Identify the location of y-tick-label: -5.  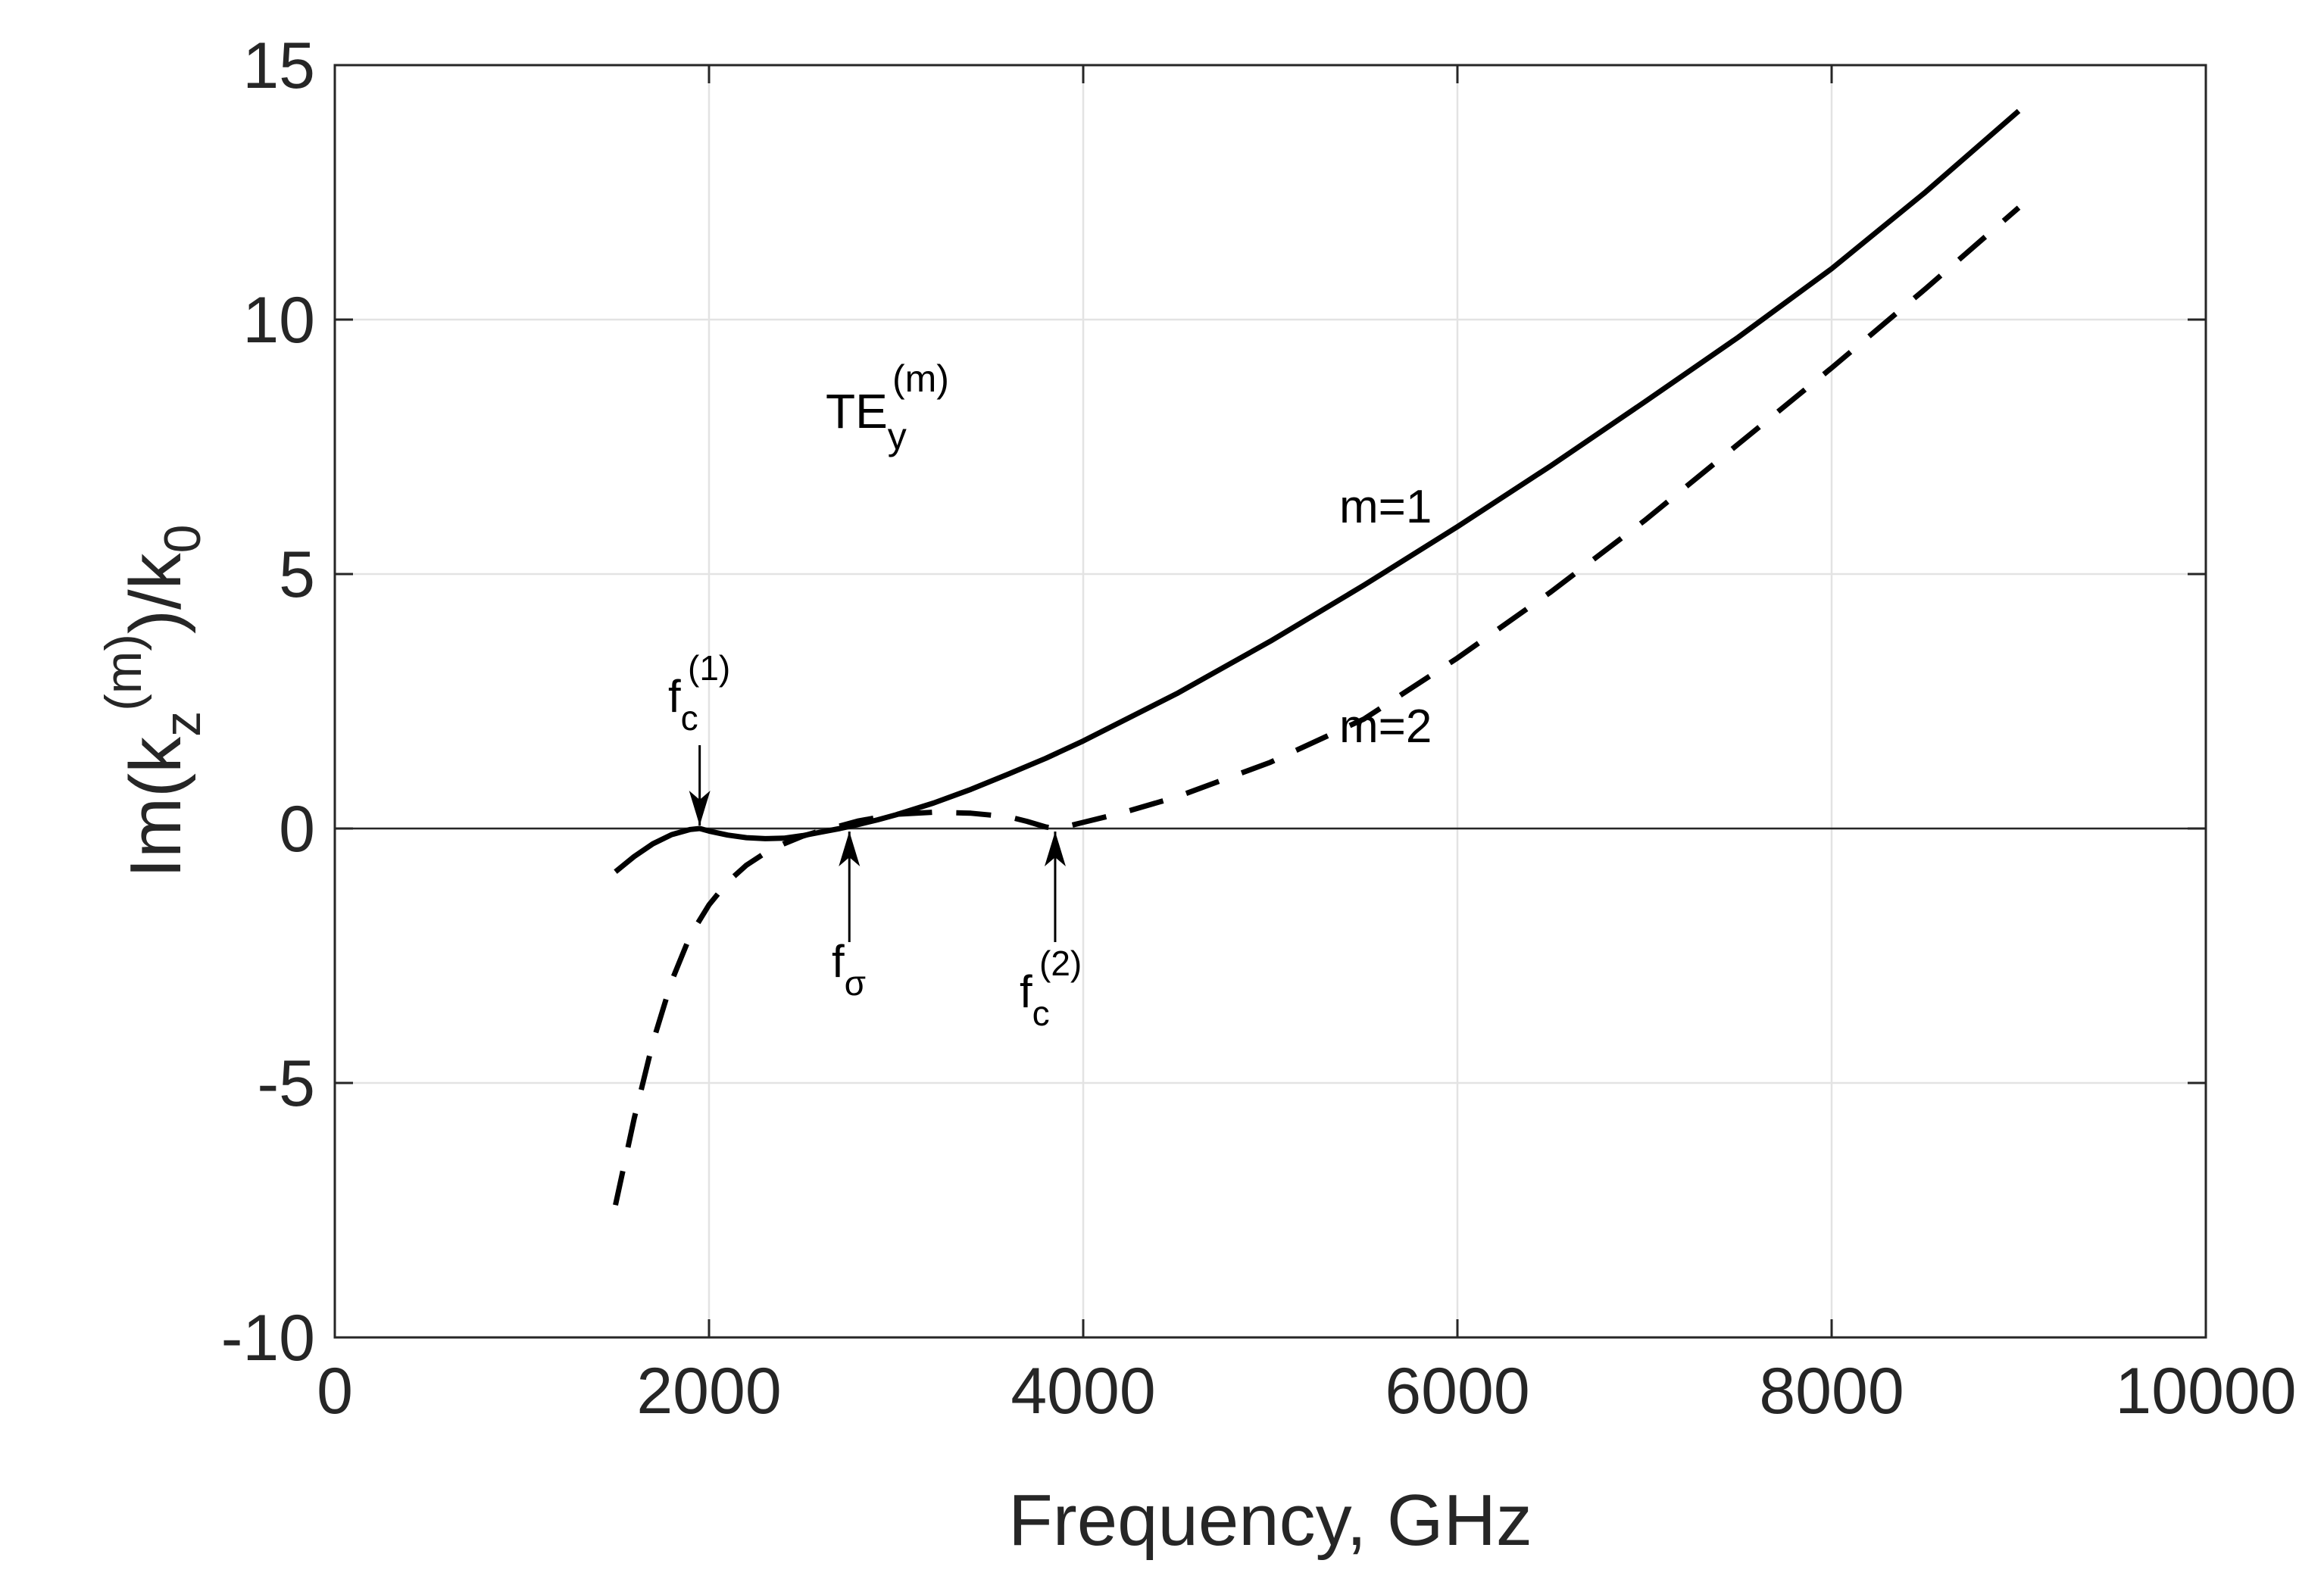
(286, 1083).